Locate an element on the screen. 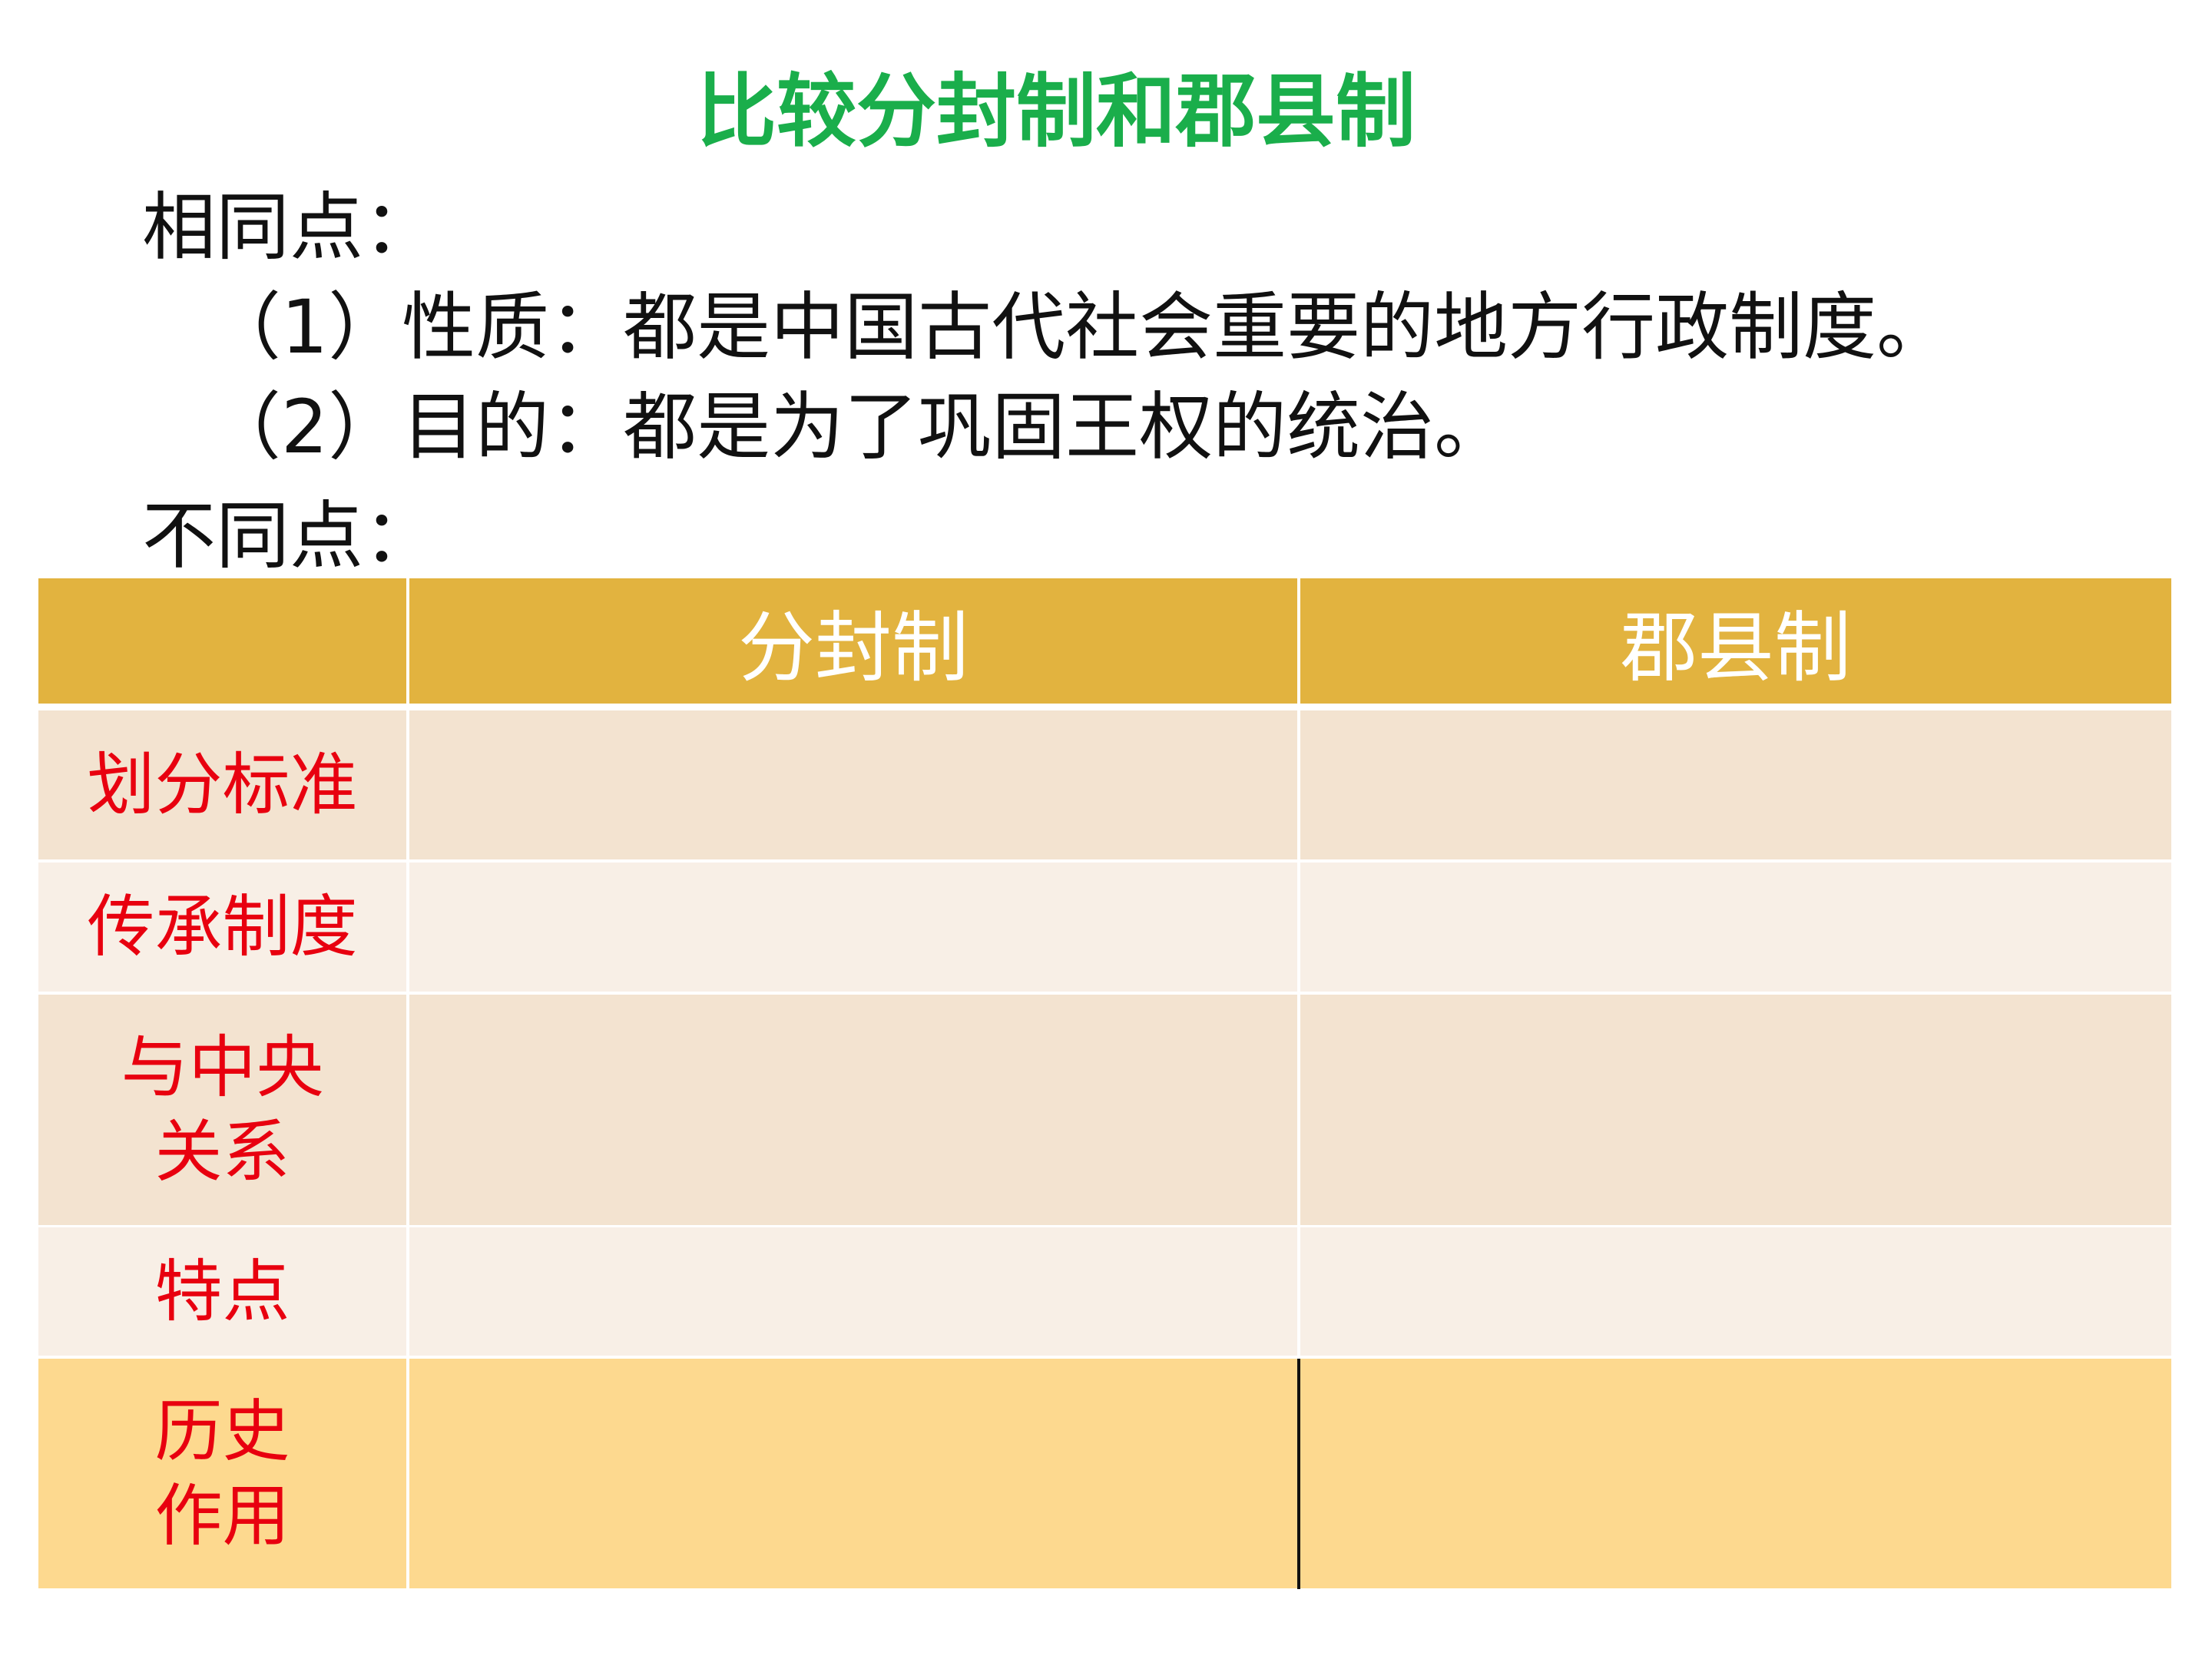  row-label: 特点 is located at coordinates (222, 1291).